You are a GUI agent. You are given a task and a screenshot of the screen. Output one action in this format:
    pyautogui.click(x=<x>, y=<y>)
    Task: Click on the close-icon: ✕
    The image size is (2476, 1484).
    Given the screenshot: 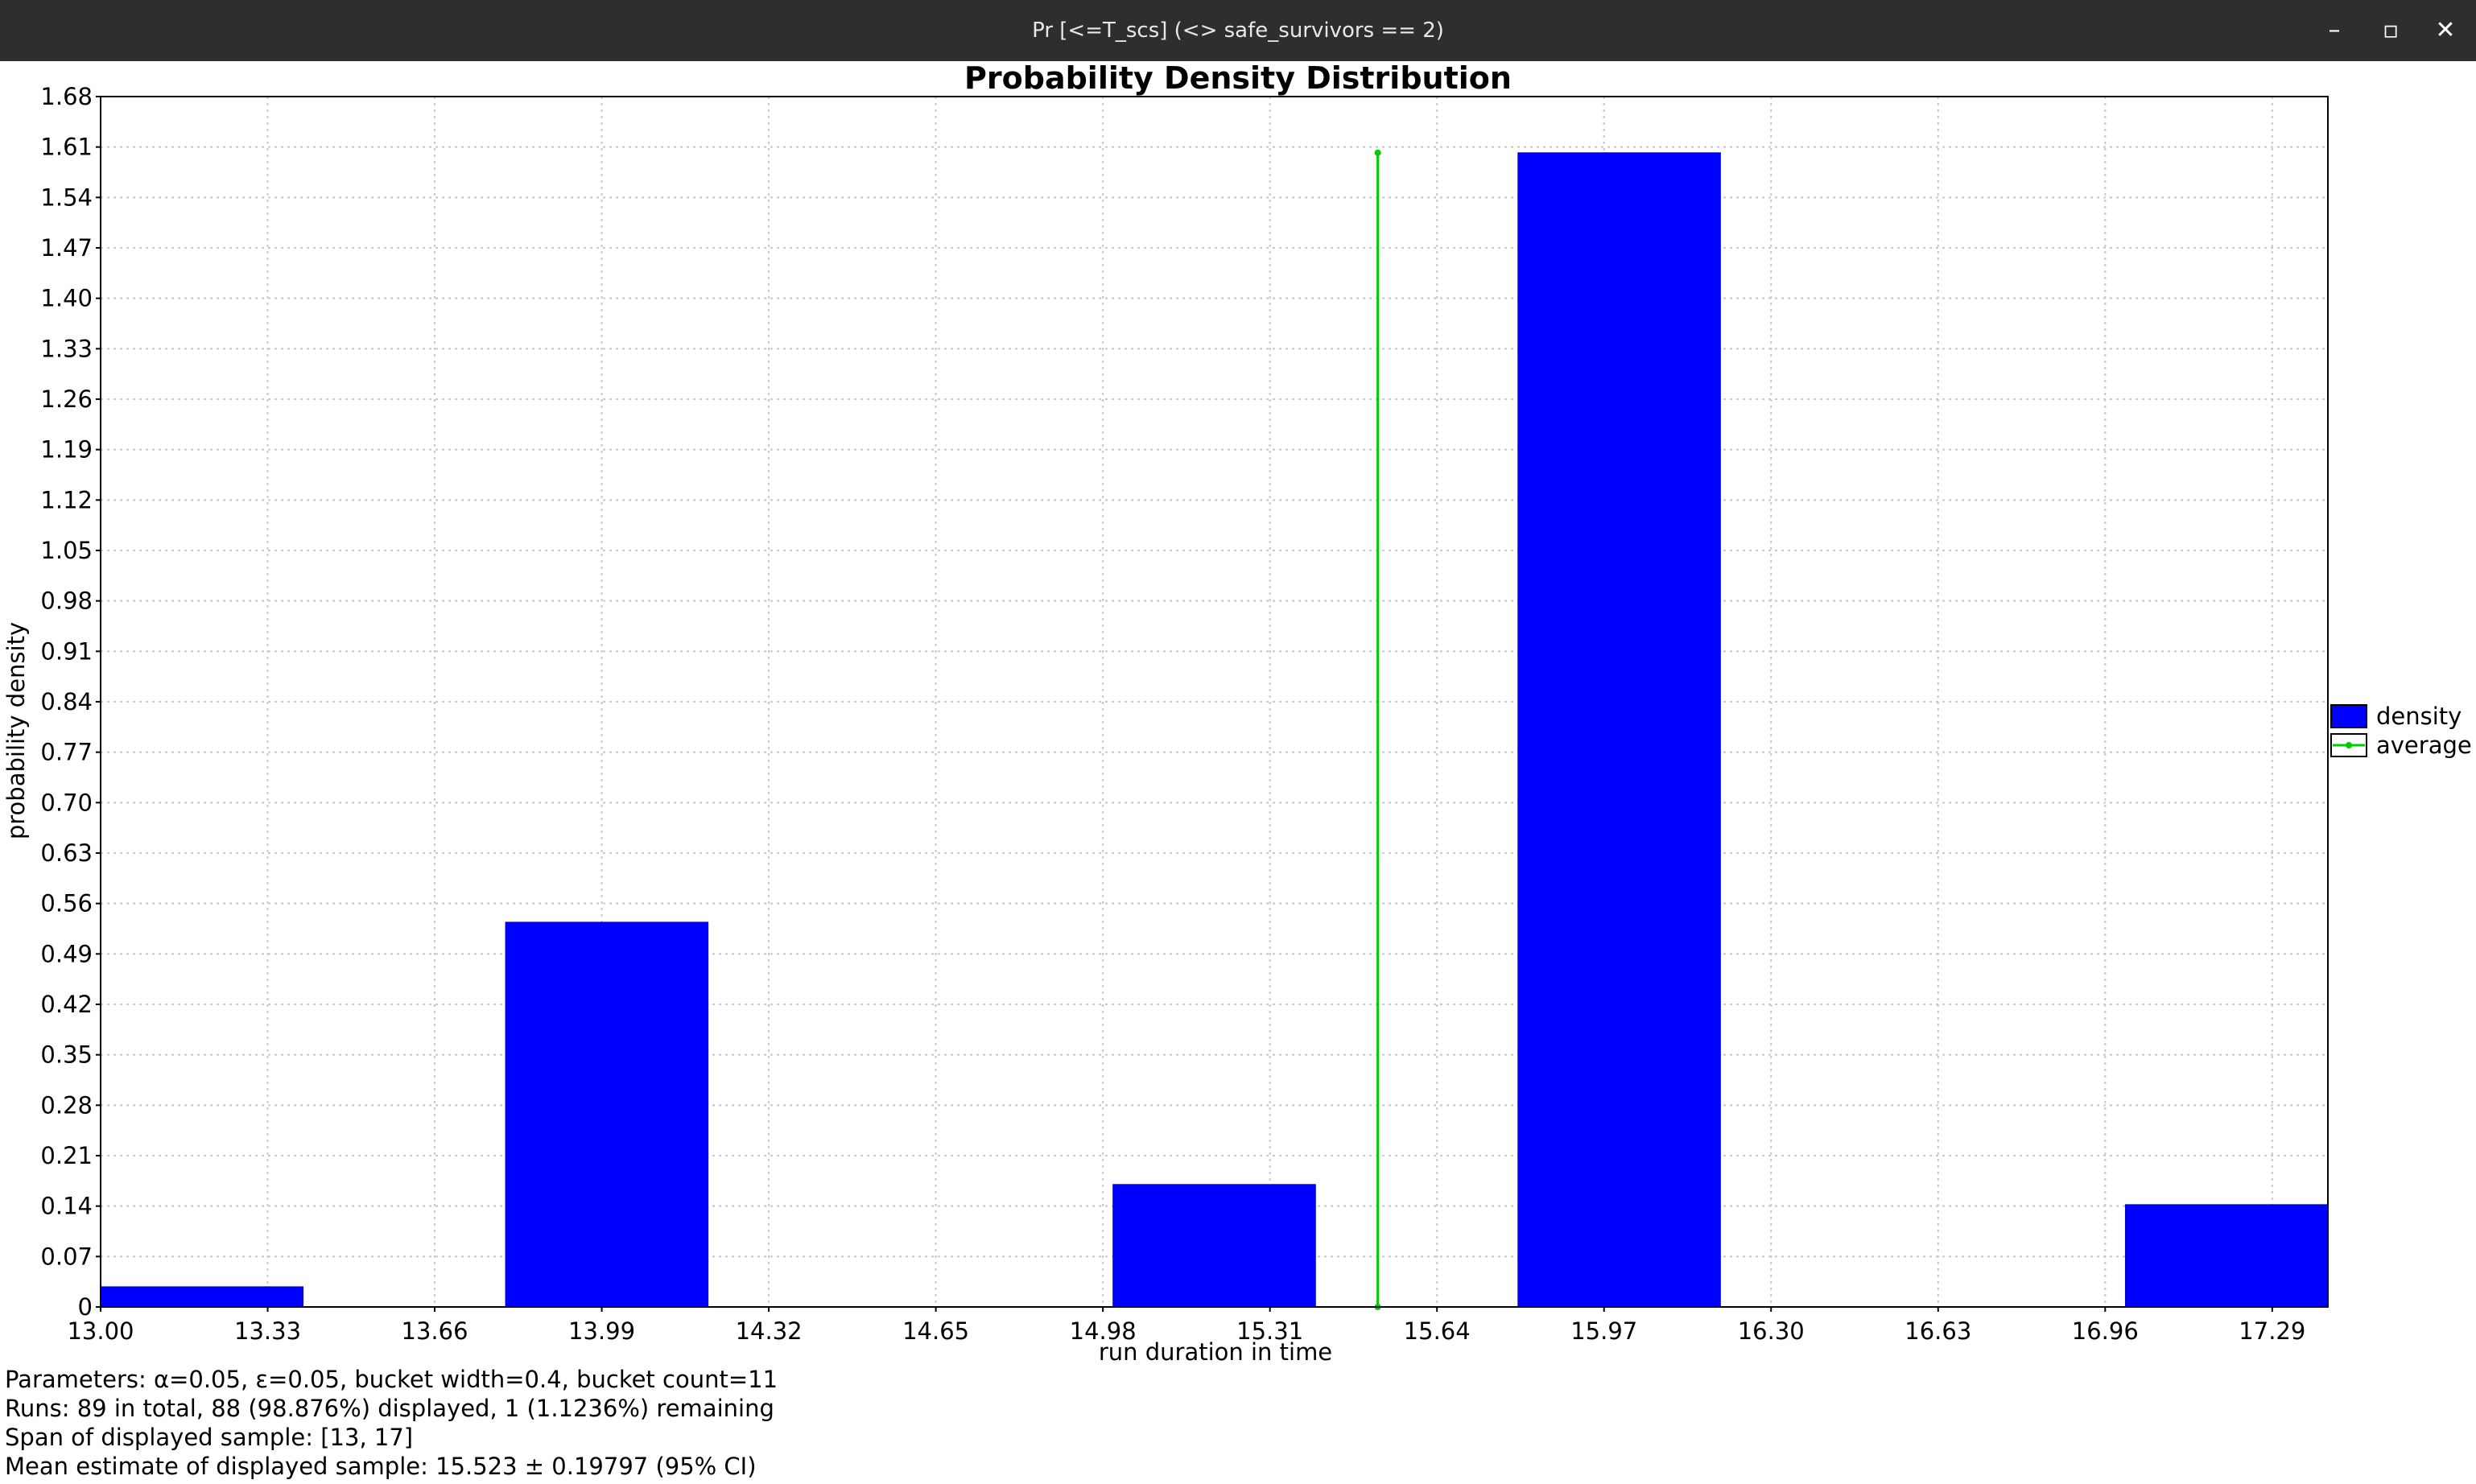 What is the action you would take?
    pyautogui.click(x=2445, y=30)
    